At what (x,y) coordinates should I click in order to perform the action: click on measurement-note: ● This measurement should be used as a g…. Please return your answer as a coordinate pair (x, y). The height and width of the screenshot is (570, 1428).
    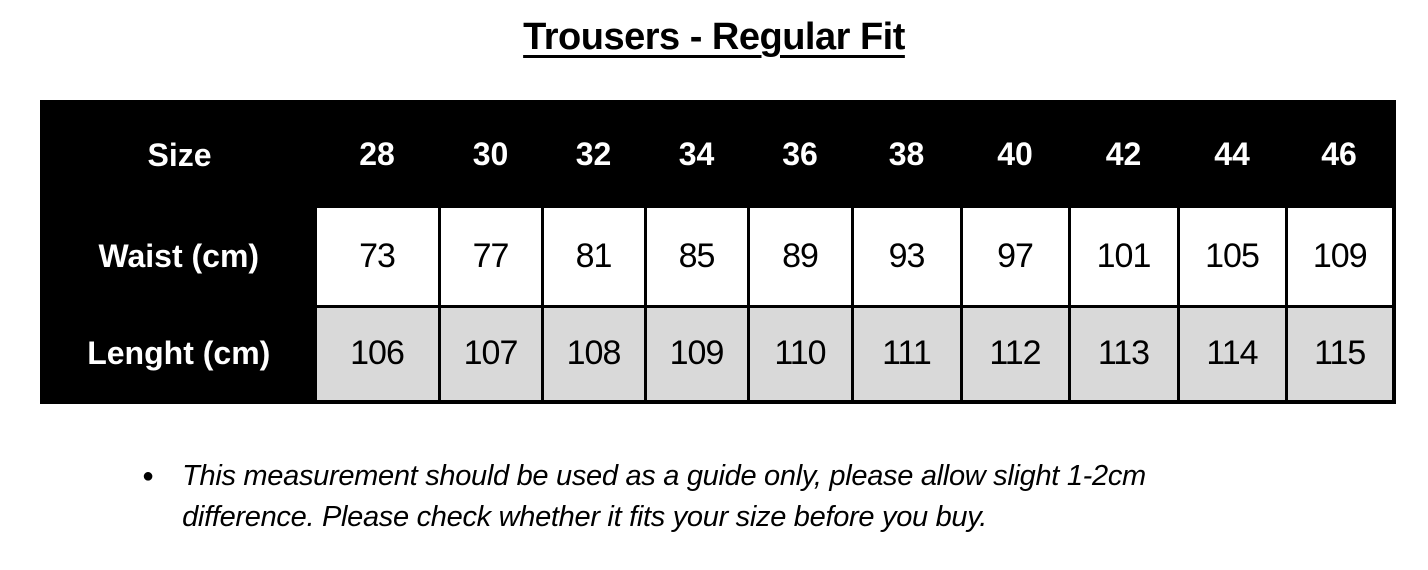
    Looking at the image, I should click on (644, 497).